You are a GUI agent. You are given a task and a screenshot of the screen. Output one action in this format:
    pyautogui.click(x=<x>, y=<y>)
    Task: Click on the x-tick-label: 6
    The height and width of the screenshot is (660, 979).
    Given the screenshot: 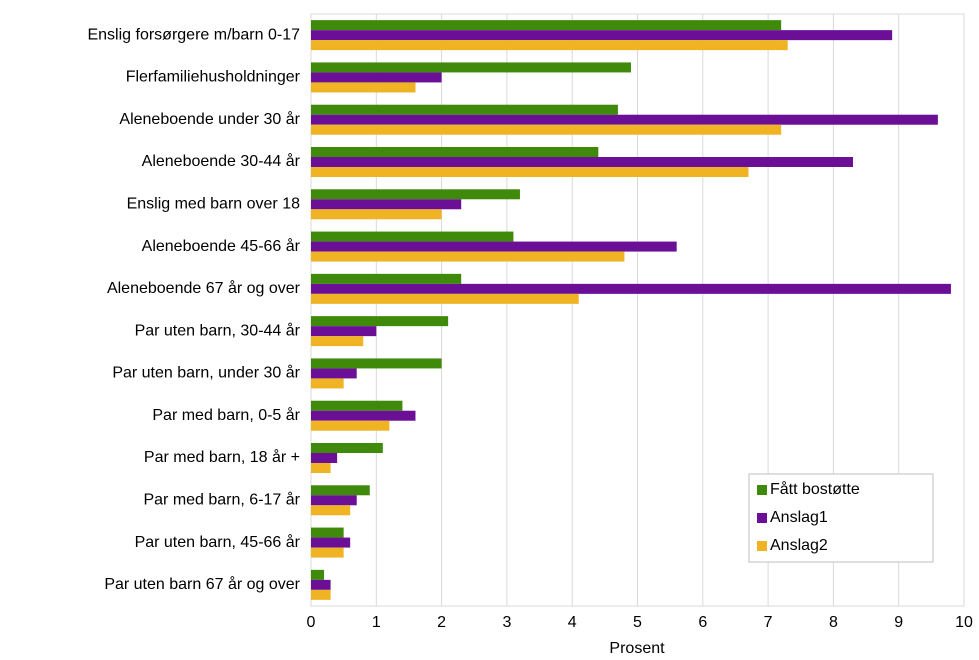 What is the action you would take?
    pyautogui.click(x=702, y=622)
    